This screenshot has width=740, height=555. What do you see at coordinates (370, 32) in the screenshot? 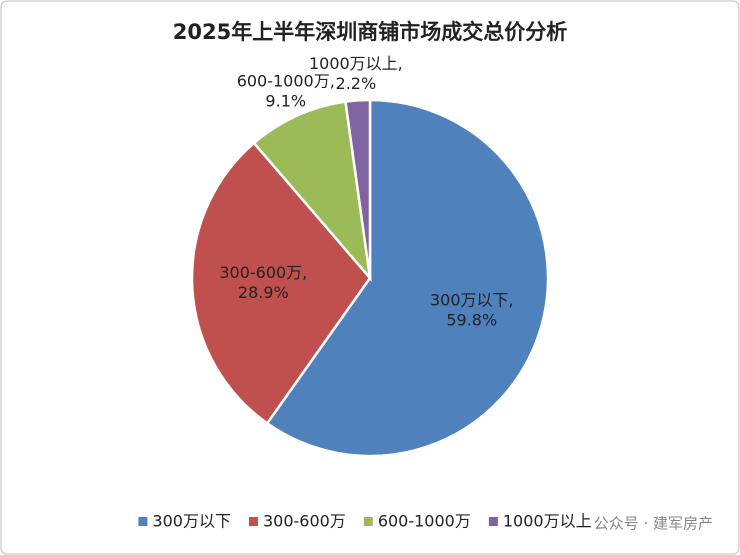
I see `chart-title: 2025年上半年深圳商铺市场成交总价分析` at bounding box center [370, 32].